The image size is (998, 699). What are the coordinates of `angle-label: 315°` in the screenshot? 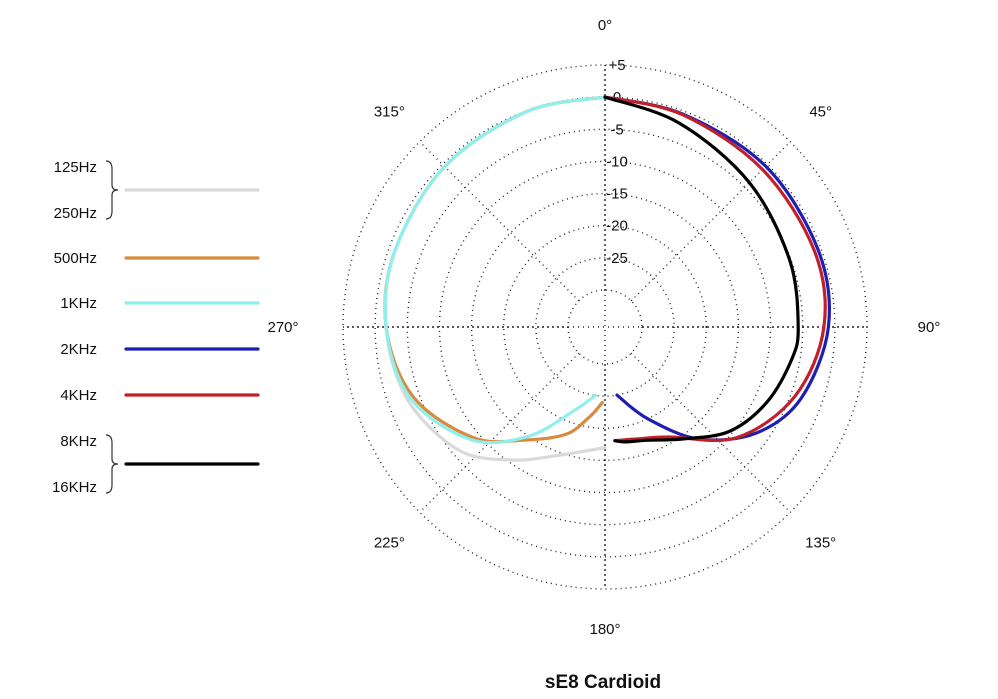 It's located at (389, 111).